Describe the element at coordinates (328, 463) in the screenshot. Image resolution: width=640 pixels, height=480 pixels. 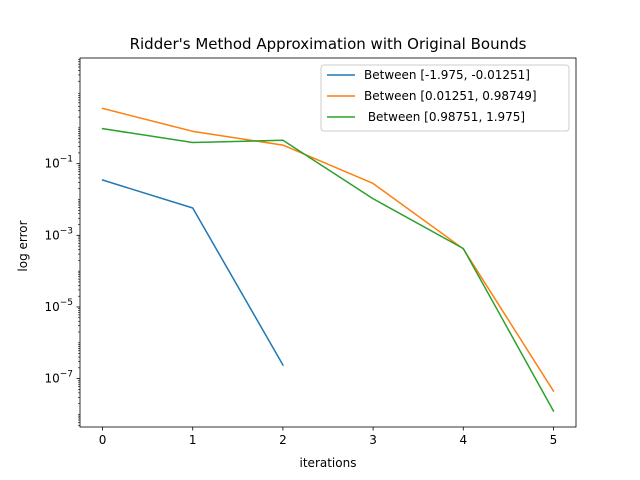
I see `x-axis-label: iterations` at that location.